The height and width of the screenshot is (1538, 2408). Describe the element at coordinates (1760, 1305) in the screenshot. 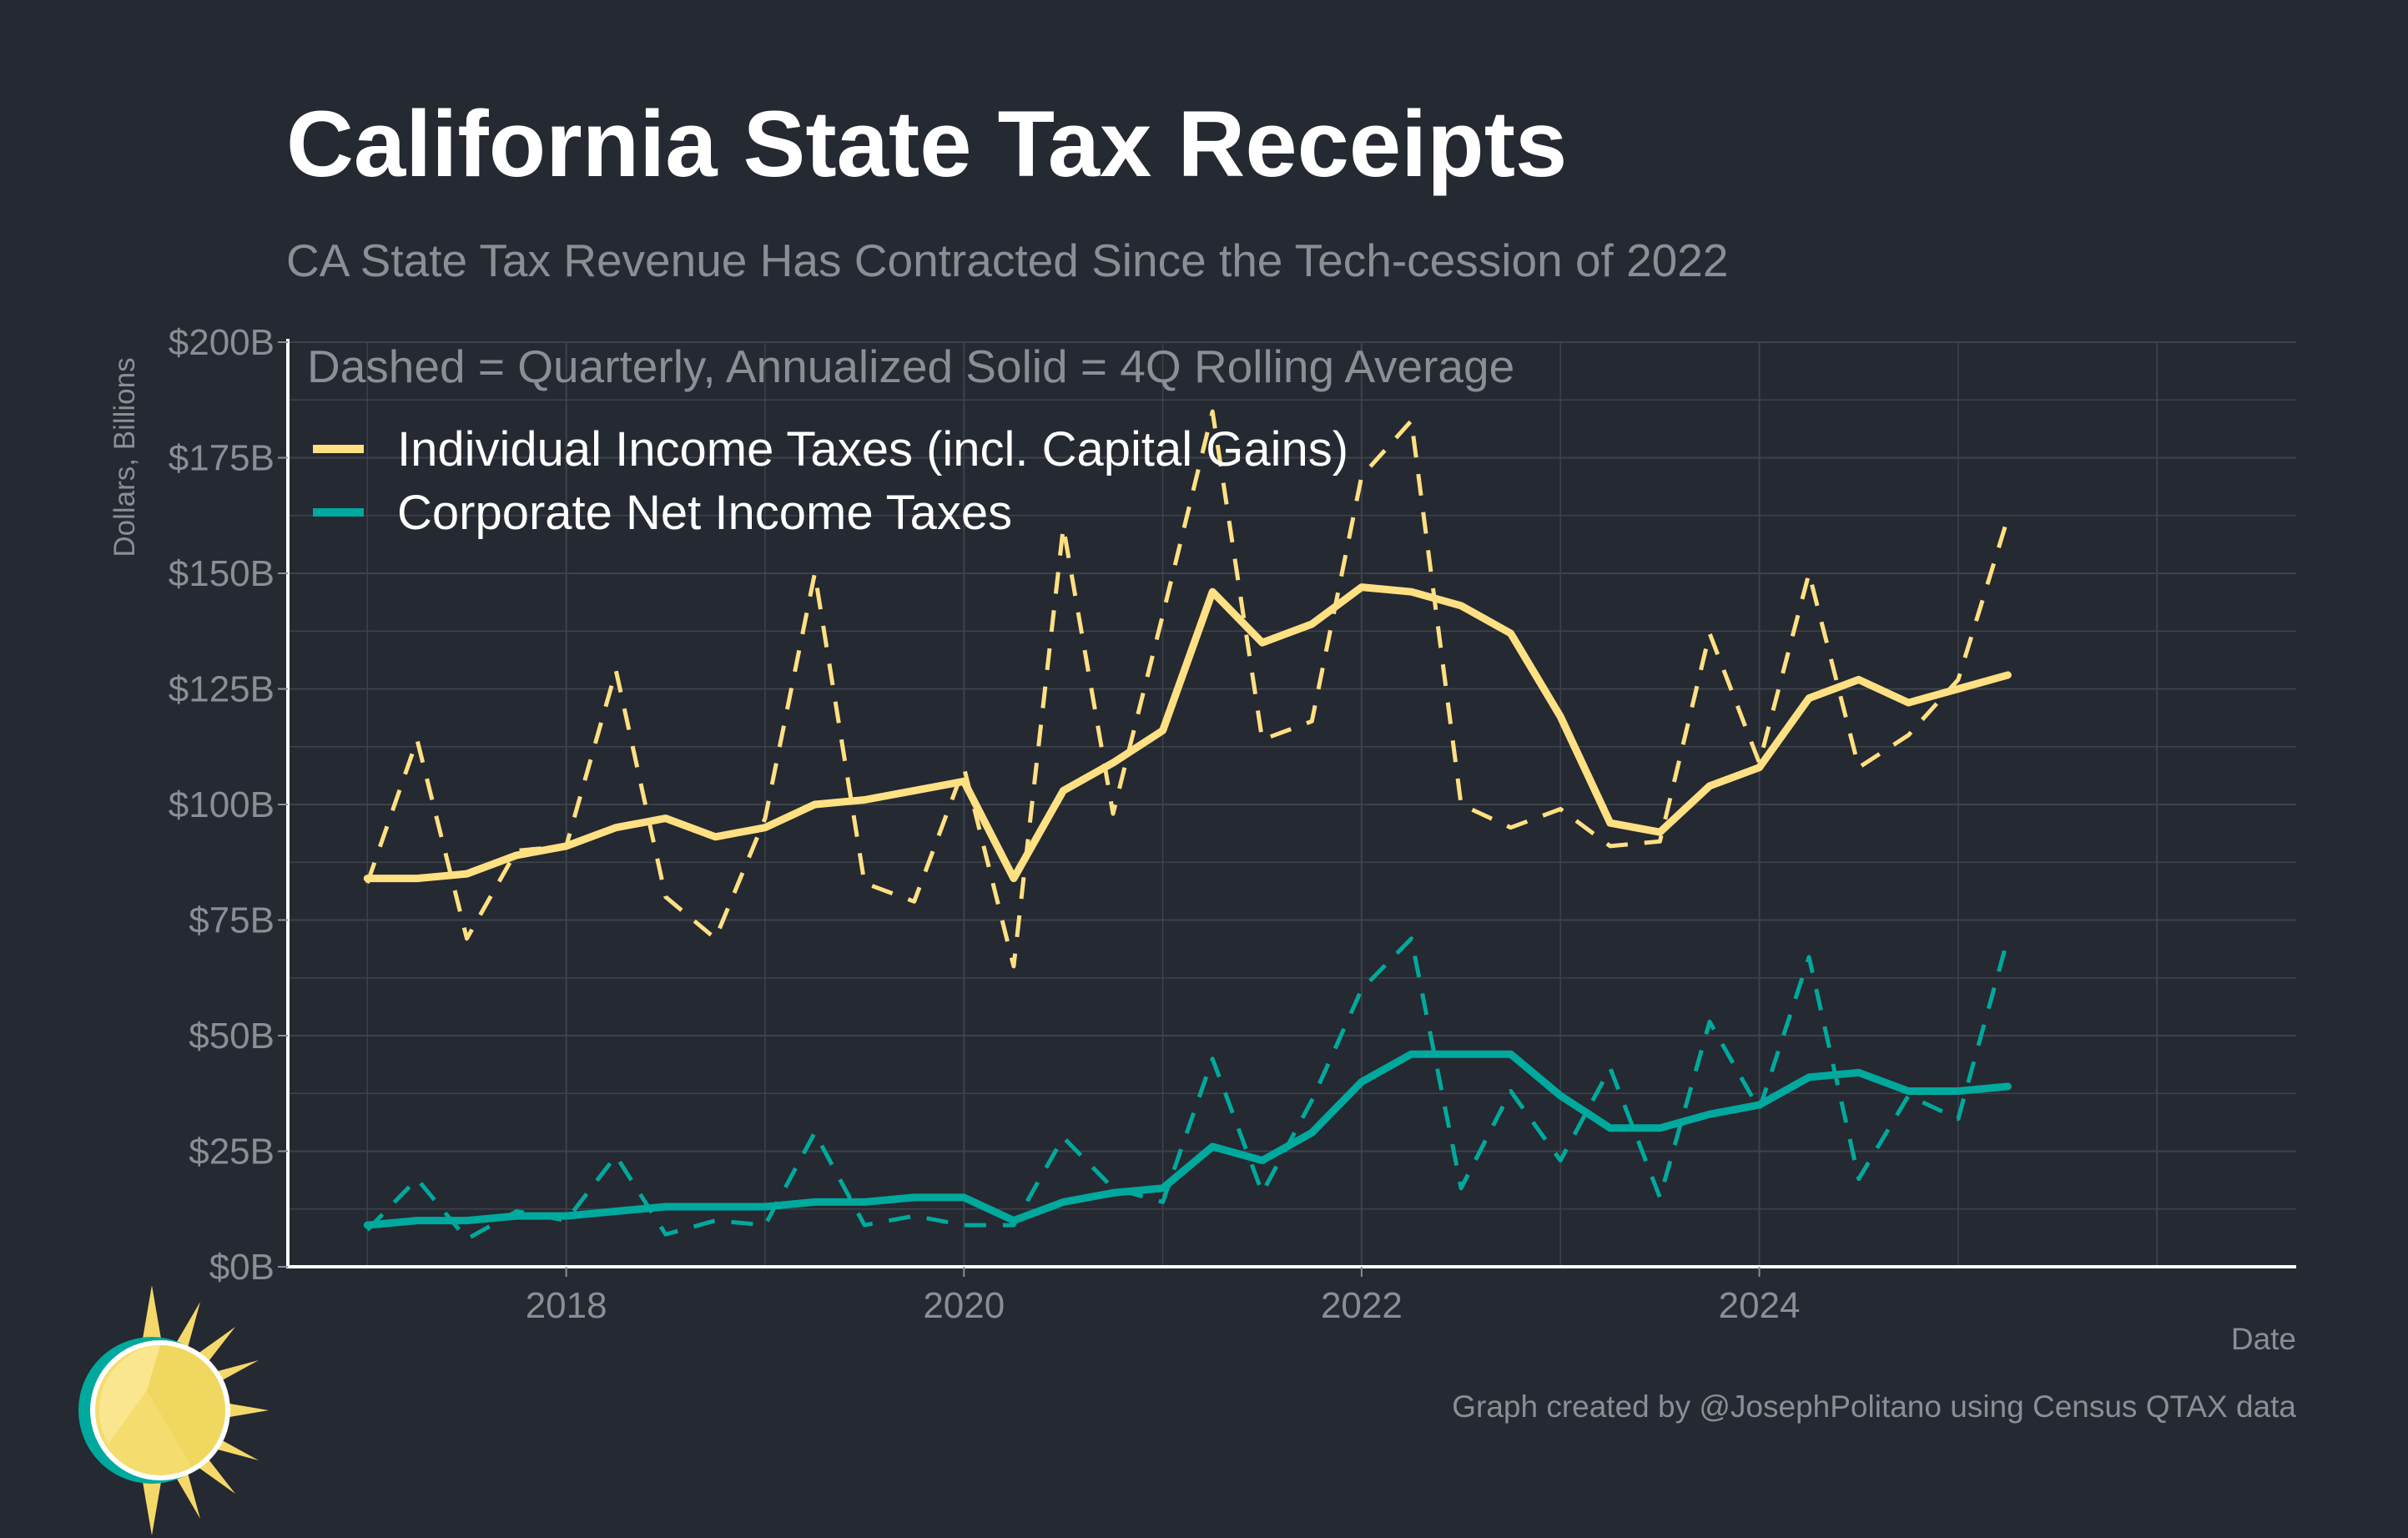

I see `x-tick-label: 2024` at that location.